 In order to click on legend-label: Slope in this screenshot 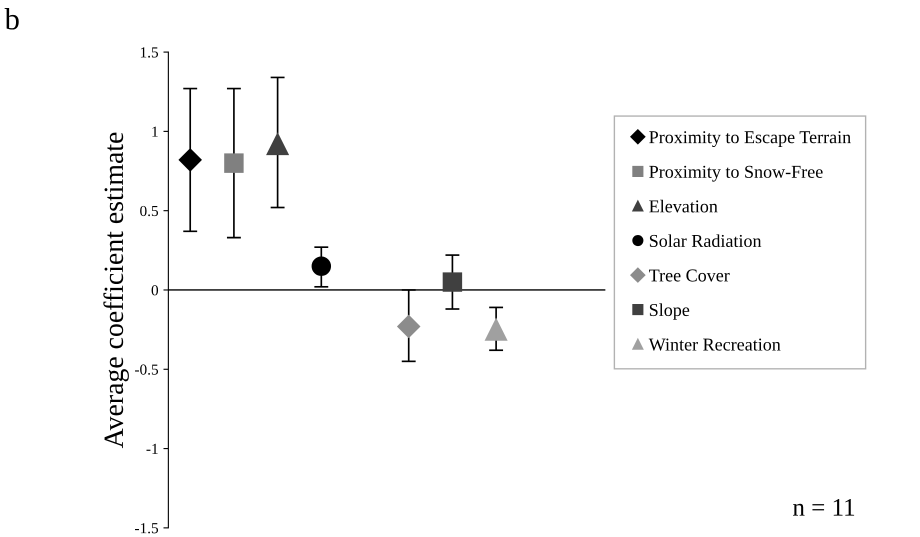, I will do `click(670, 311)`.